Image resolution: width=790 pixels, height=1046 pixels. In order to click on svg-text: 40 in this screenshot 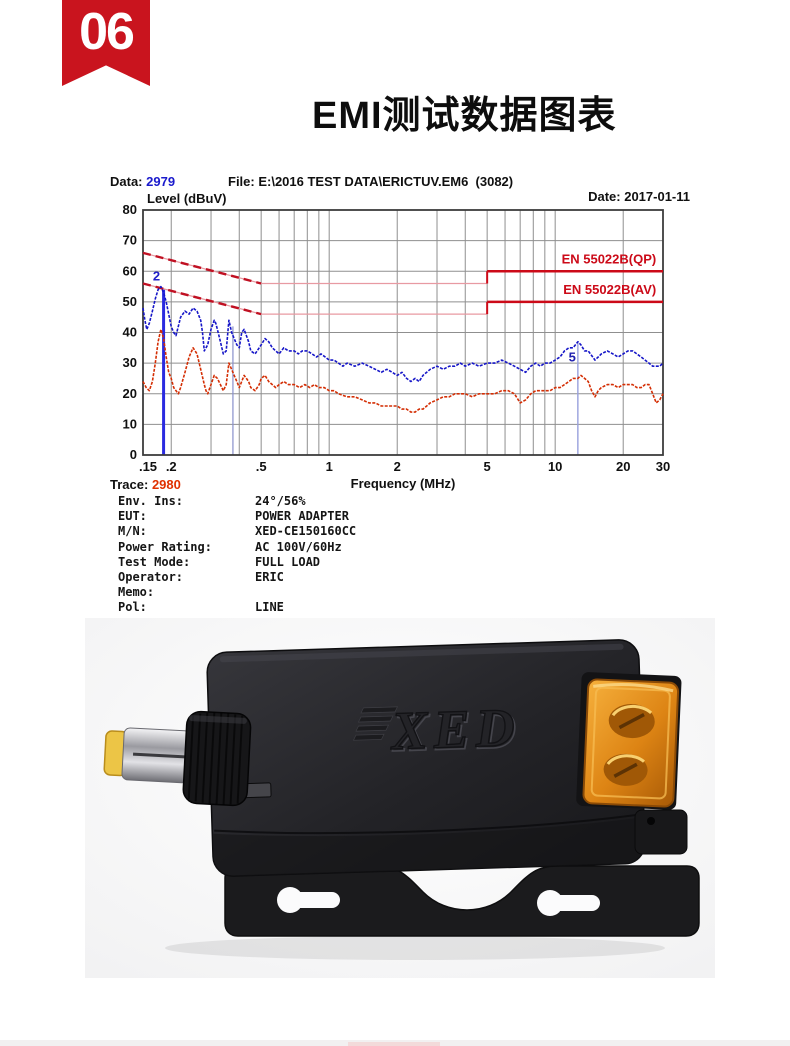, I will do `click(130, 332)`.